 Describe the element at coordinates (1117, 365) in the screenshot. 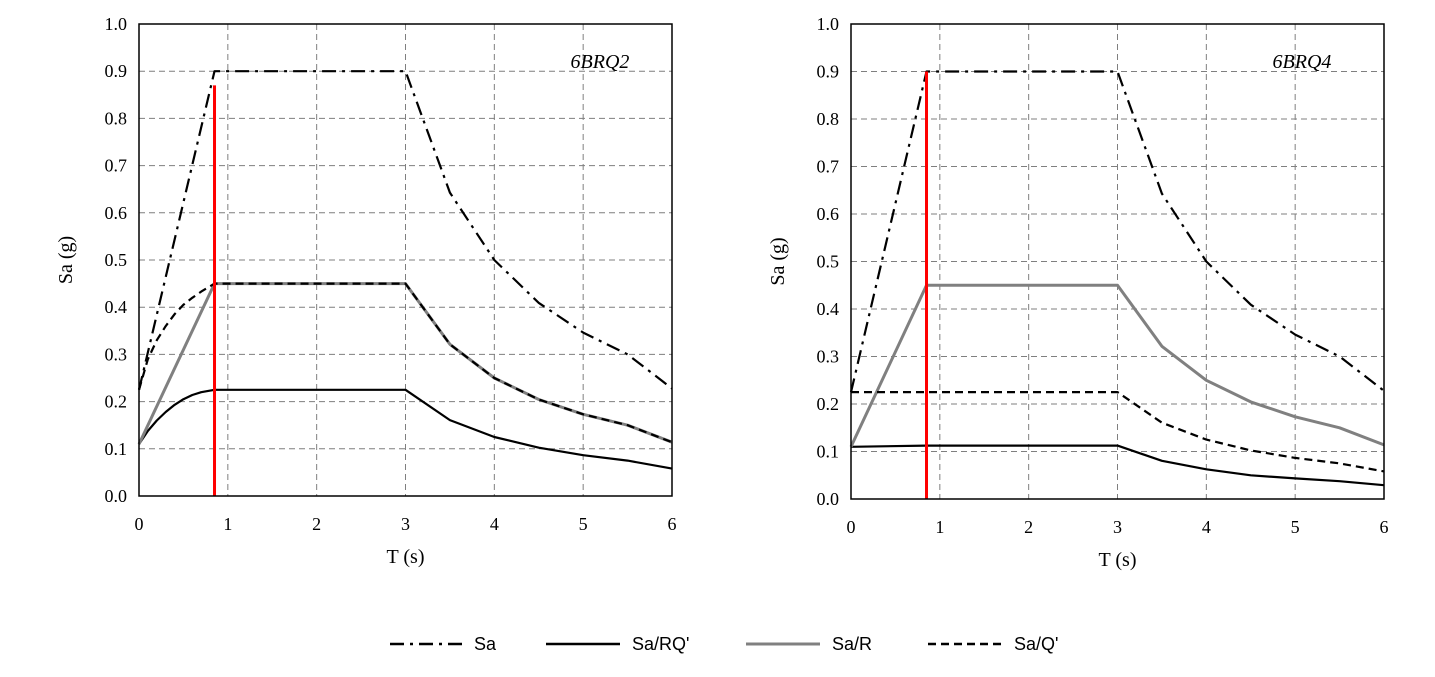

I see `series-line-sar` at that location.